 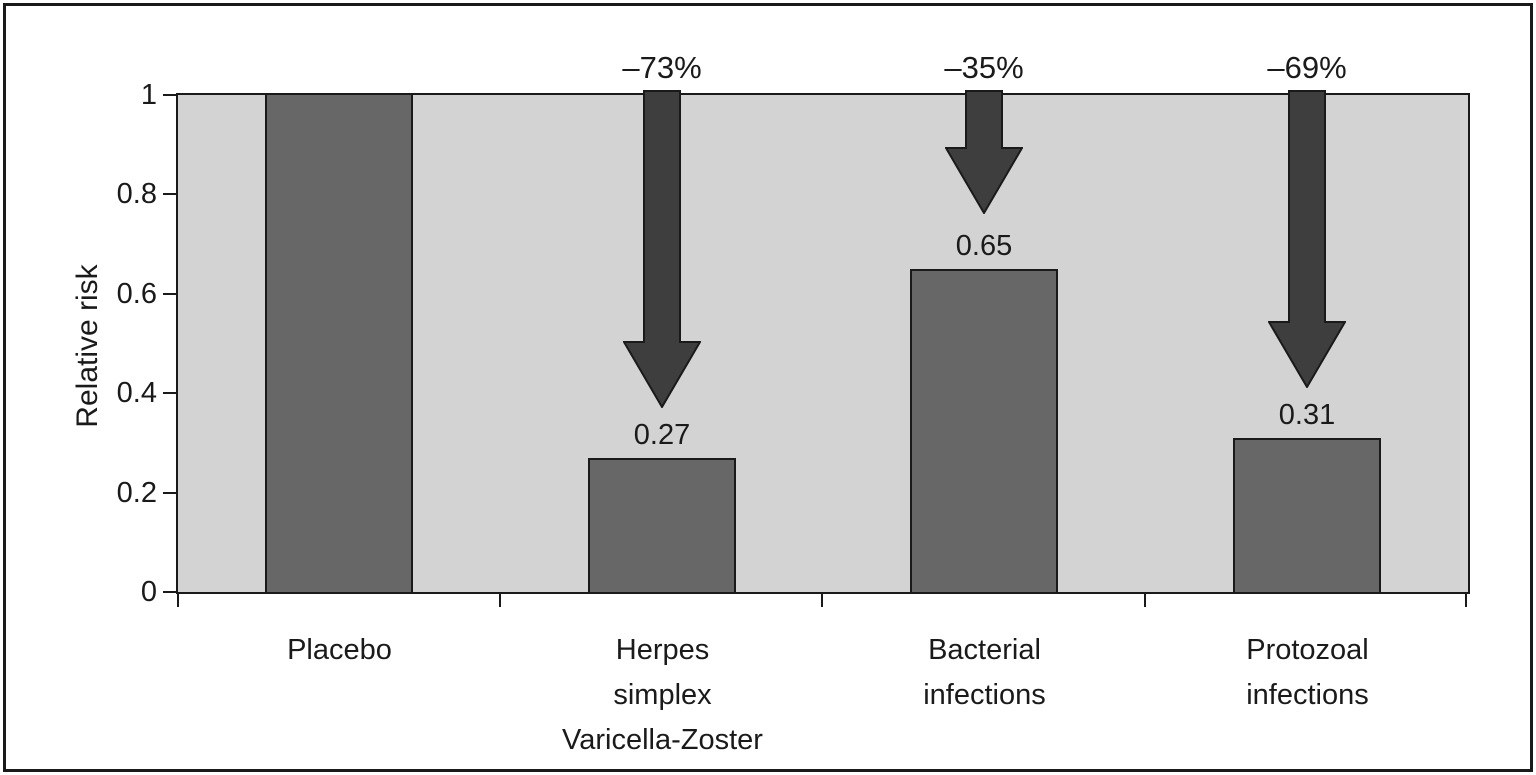 What do you see at coordinates (136, 194) in the screenshot?
I see `y-axis-tick-label: 0.8` at bounding box center [136, 194].